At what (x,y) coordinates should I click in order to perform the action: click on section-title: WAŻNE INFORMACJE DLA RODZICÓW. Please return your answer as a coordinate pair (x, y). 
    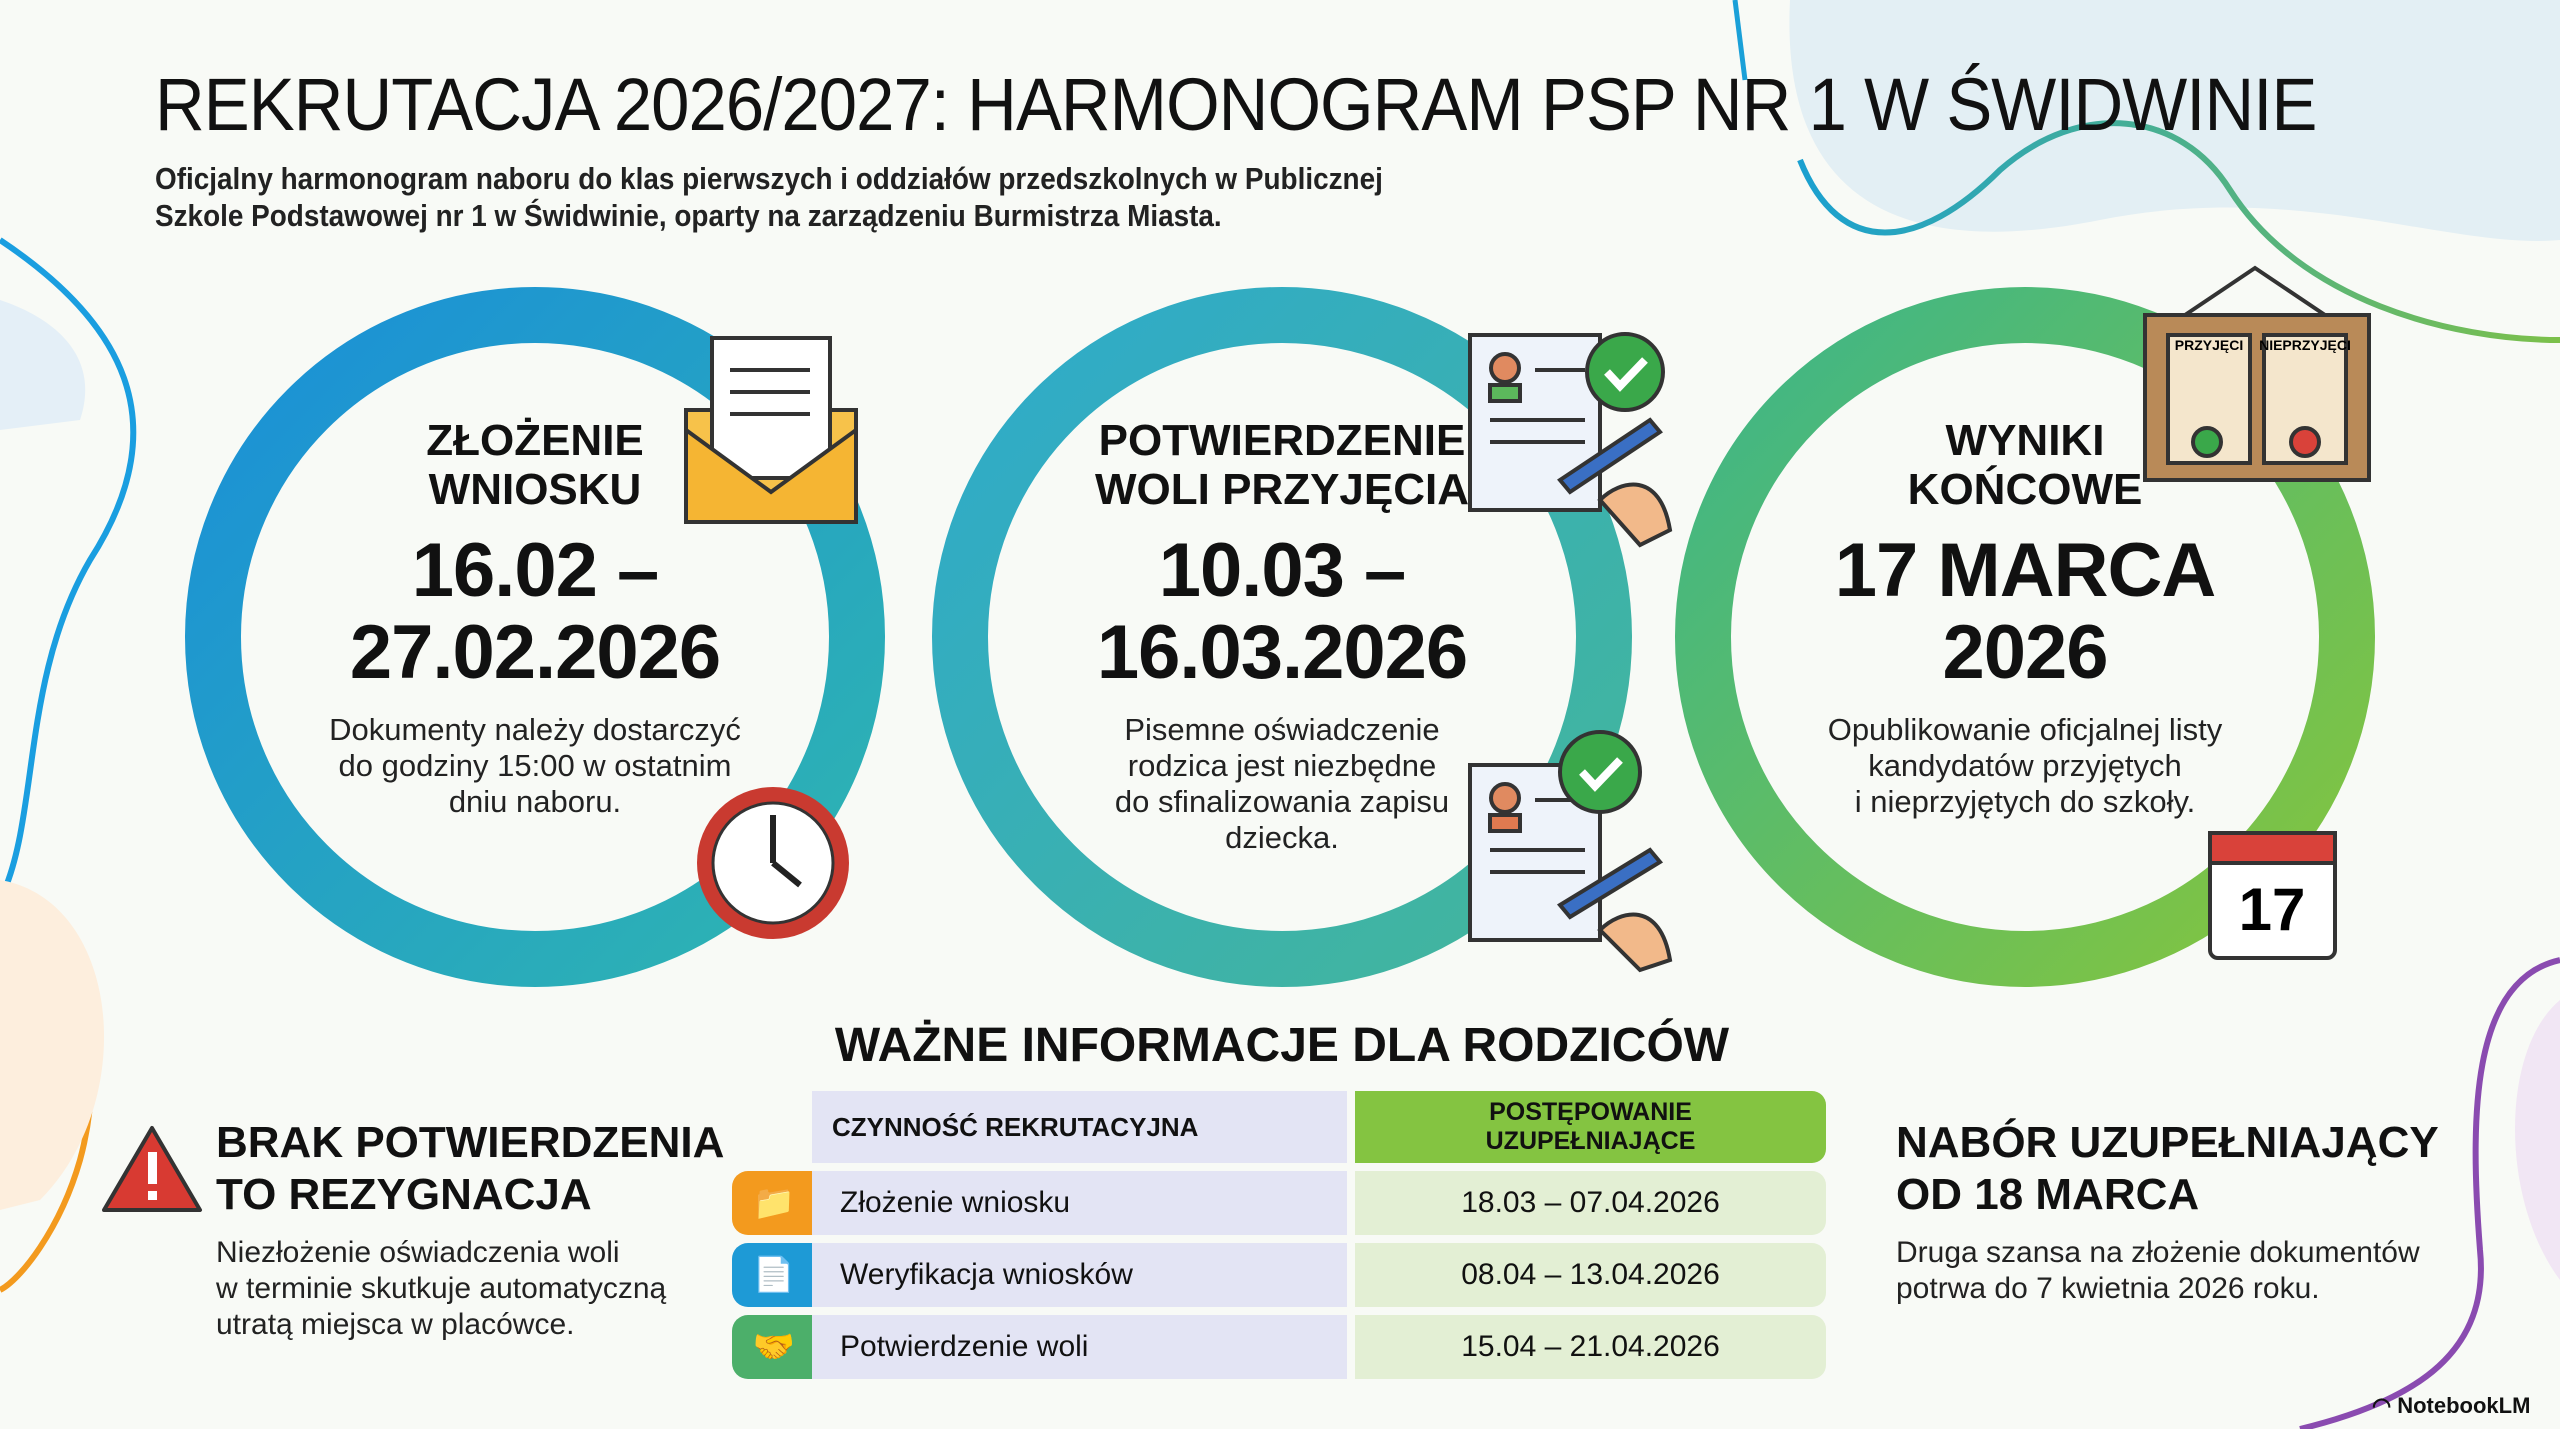
    Looking at the image, I should click on (1282, 1045).